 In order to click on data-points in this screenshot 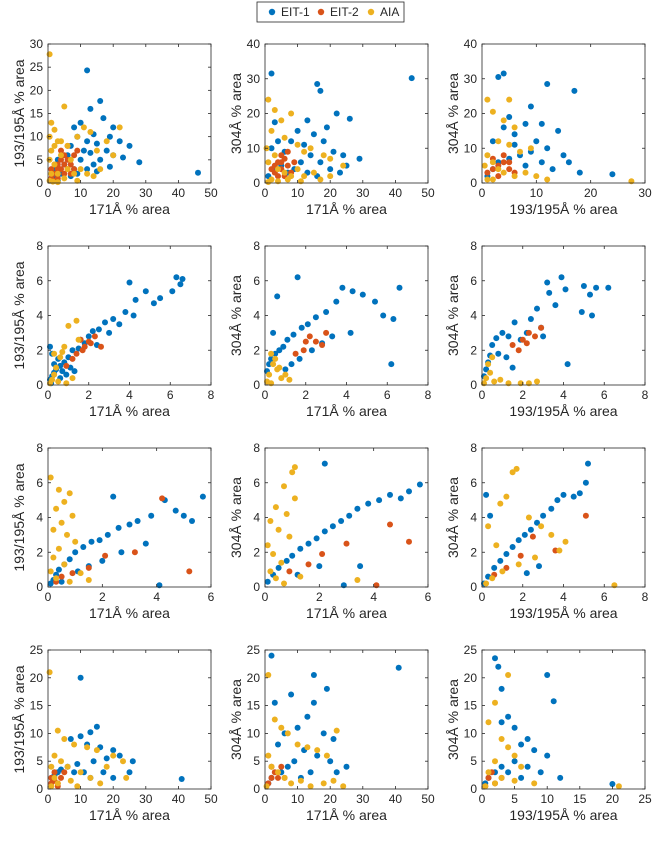, I will do `click(123, 118)`.